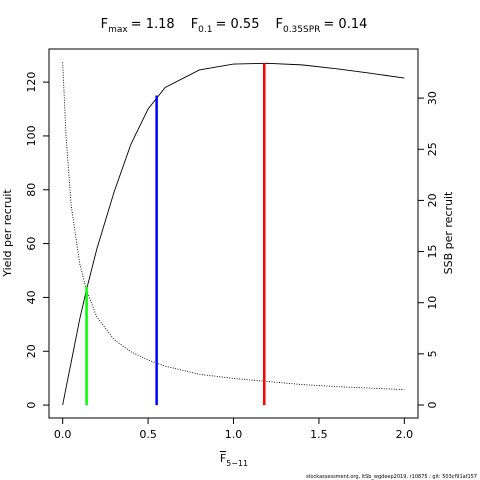 This screenshot has width=480, height=480. Describe the element at coordinates (432, 353) in the screenshot. I see `y2-tick-label: 5` at that location.